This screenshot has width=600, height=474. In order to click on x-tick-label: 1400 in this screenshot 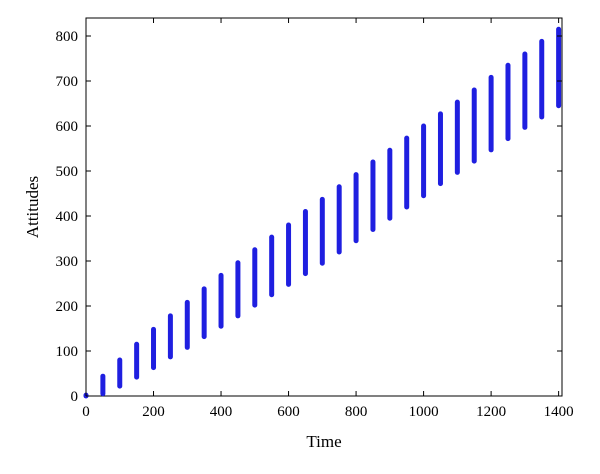, I will do `click(559, 412)`.